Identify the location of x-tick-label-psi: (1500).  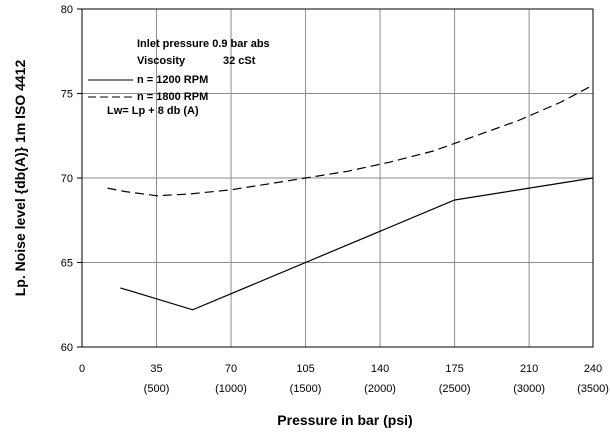
(306, 389).